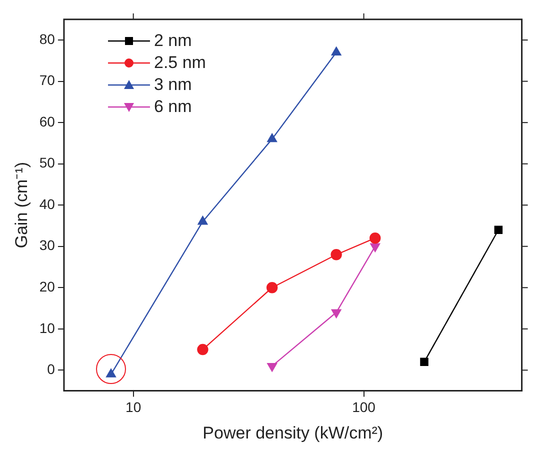 The width and height of the screenshot is (536, 456). Describe the element at coordinates (293, 432) in the screenshot. I see `x-axis-title: Power density (kW/cm²)` at that location.